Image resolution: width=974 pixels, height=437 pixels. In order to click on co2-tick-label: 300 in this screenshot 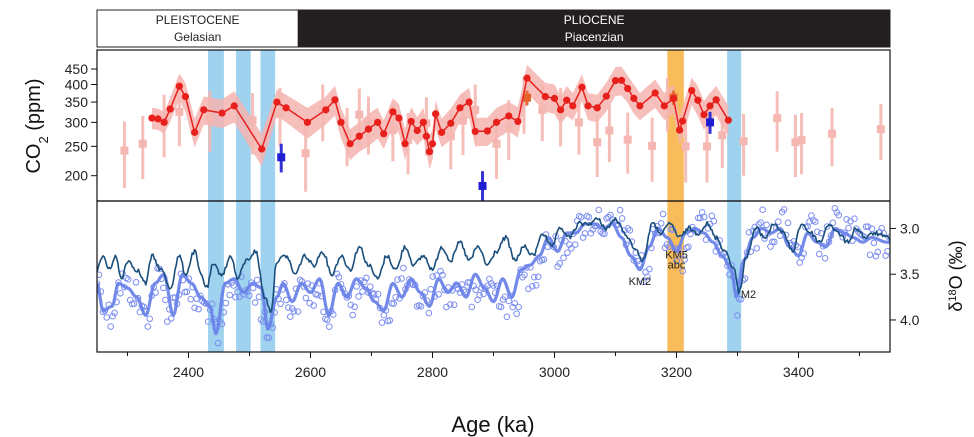, I will do `click(77, 122)`.